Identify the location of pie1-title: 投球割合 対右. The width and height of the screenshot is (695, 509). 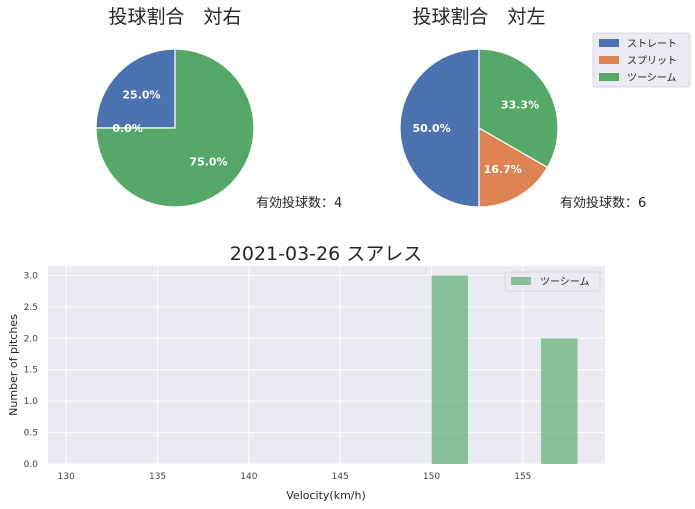
(174, 17).